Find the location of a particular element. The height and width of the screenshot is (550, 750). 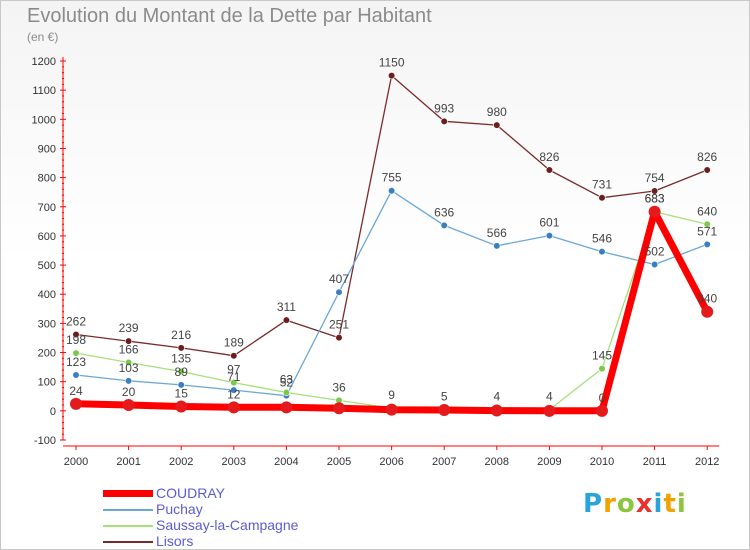

y-tick-label: 900 is located at coordinates (47, 149).